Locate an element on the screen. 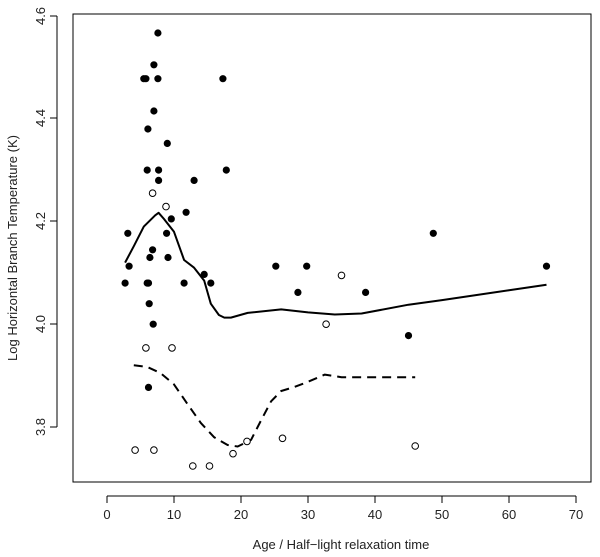 The width and height of the screenshot is (600, 557). y-tick-label: 4.4 is located at coordinates (40, 118).